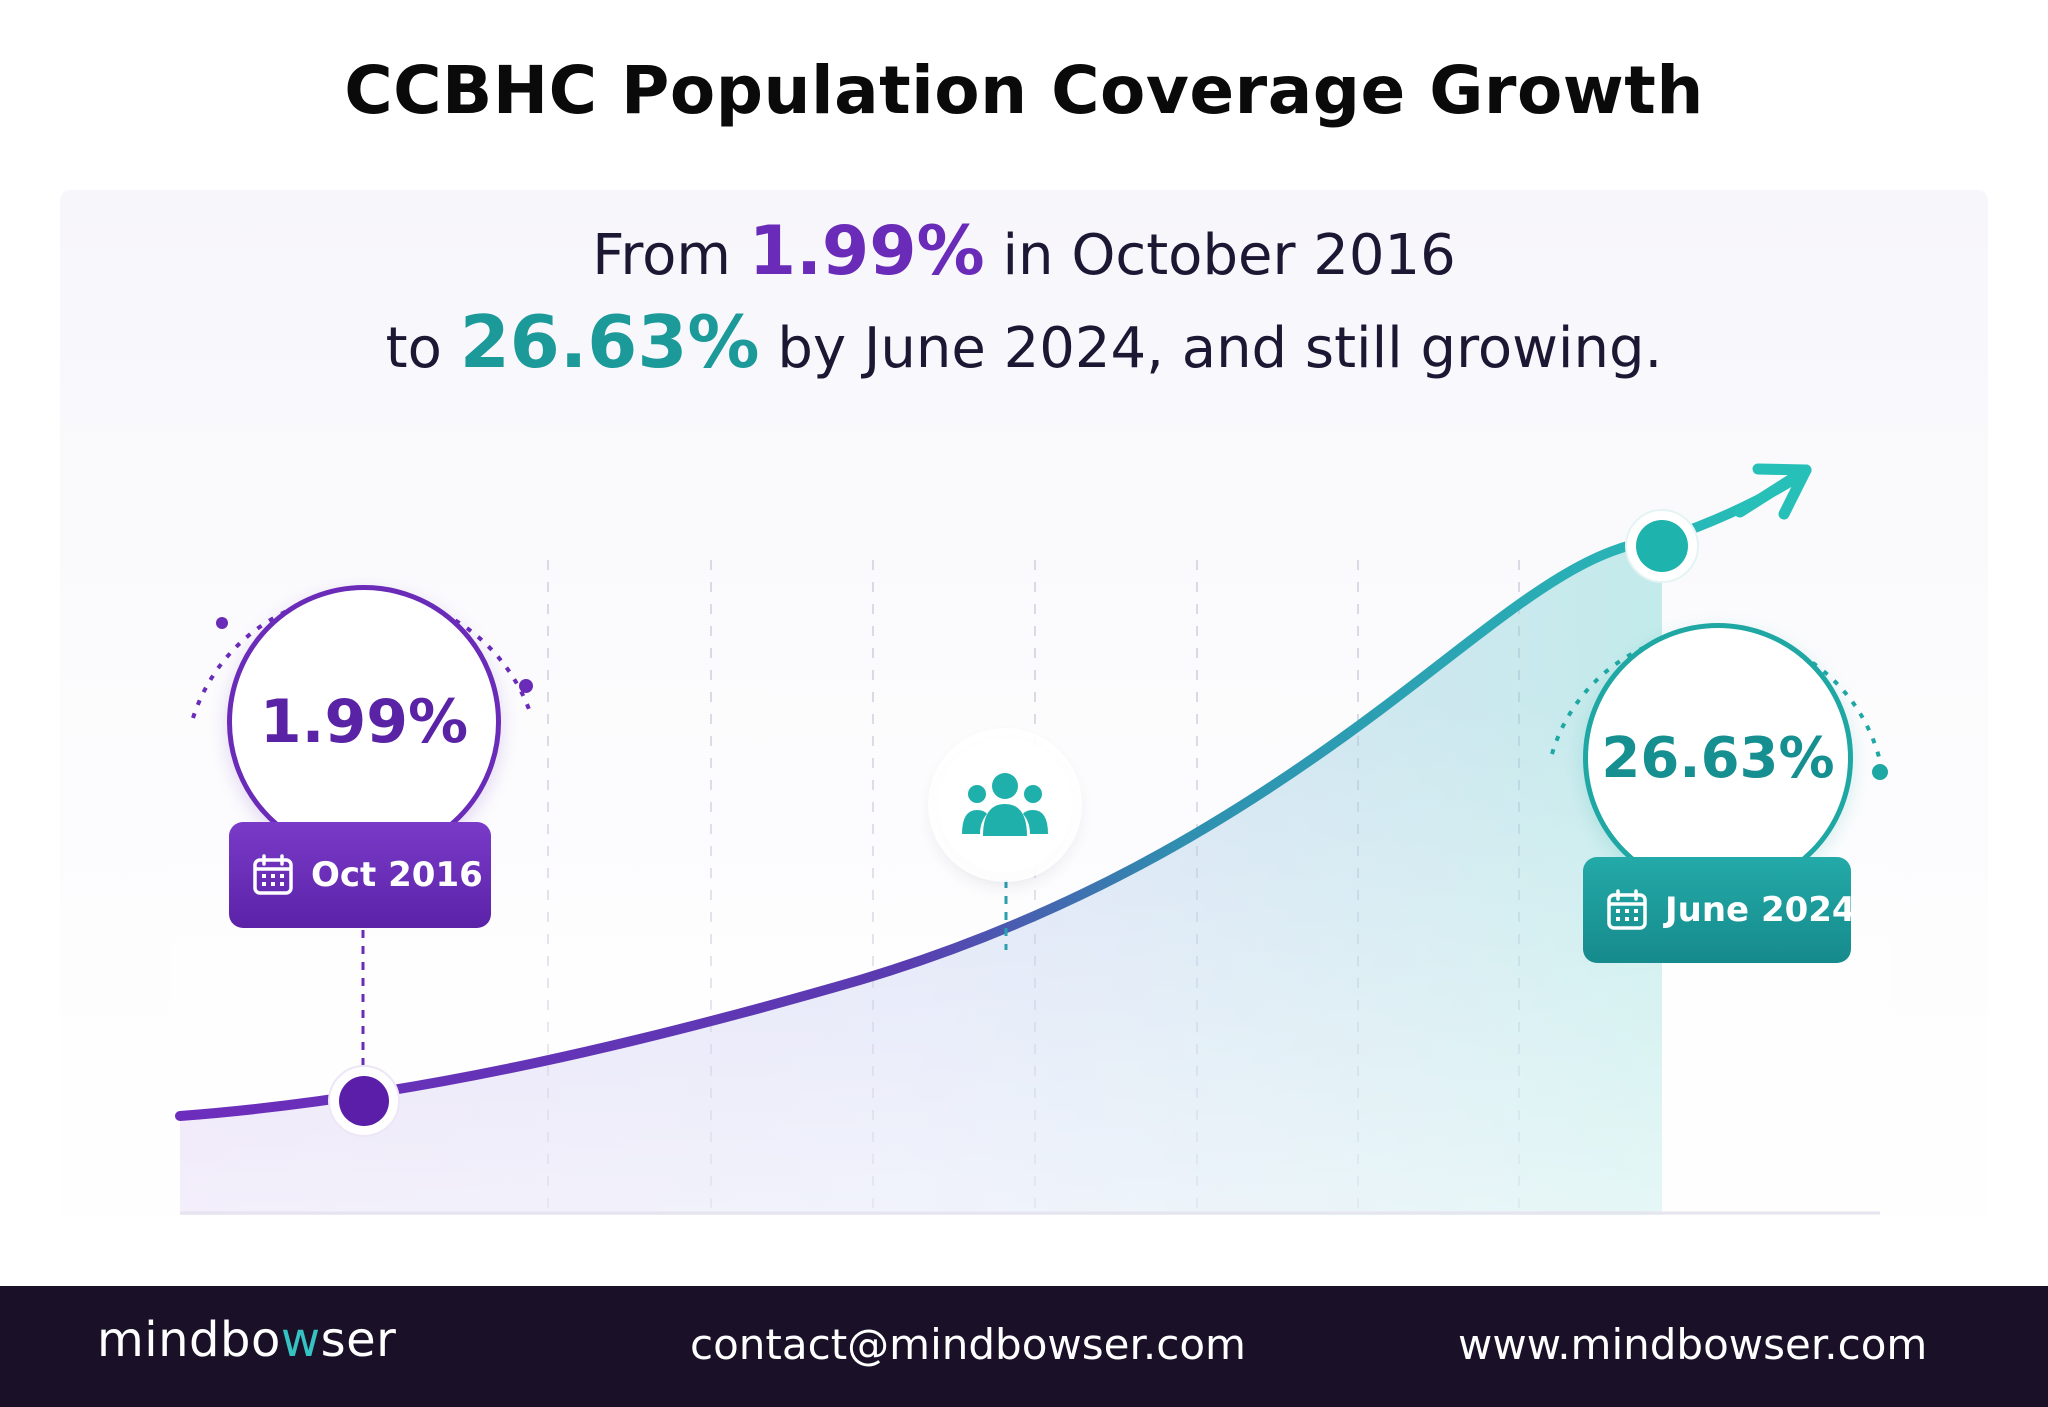 The width and height of the screenshot is (2048, 1407). I want to click on end-value-bubble: 26.63%, so click(1718, 758).